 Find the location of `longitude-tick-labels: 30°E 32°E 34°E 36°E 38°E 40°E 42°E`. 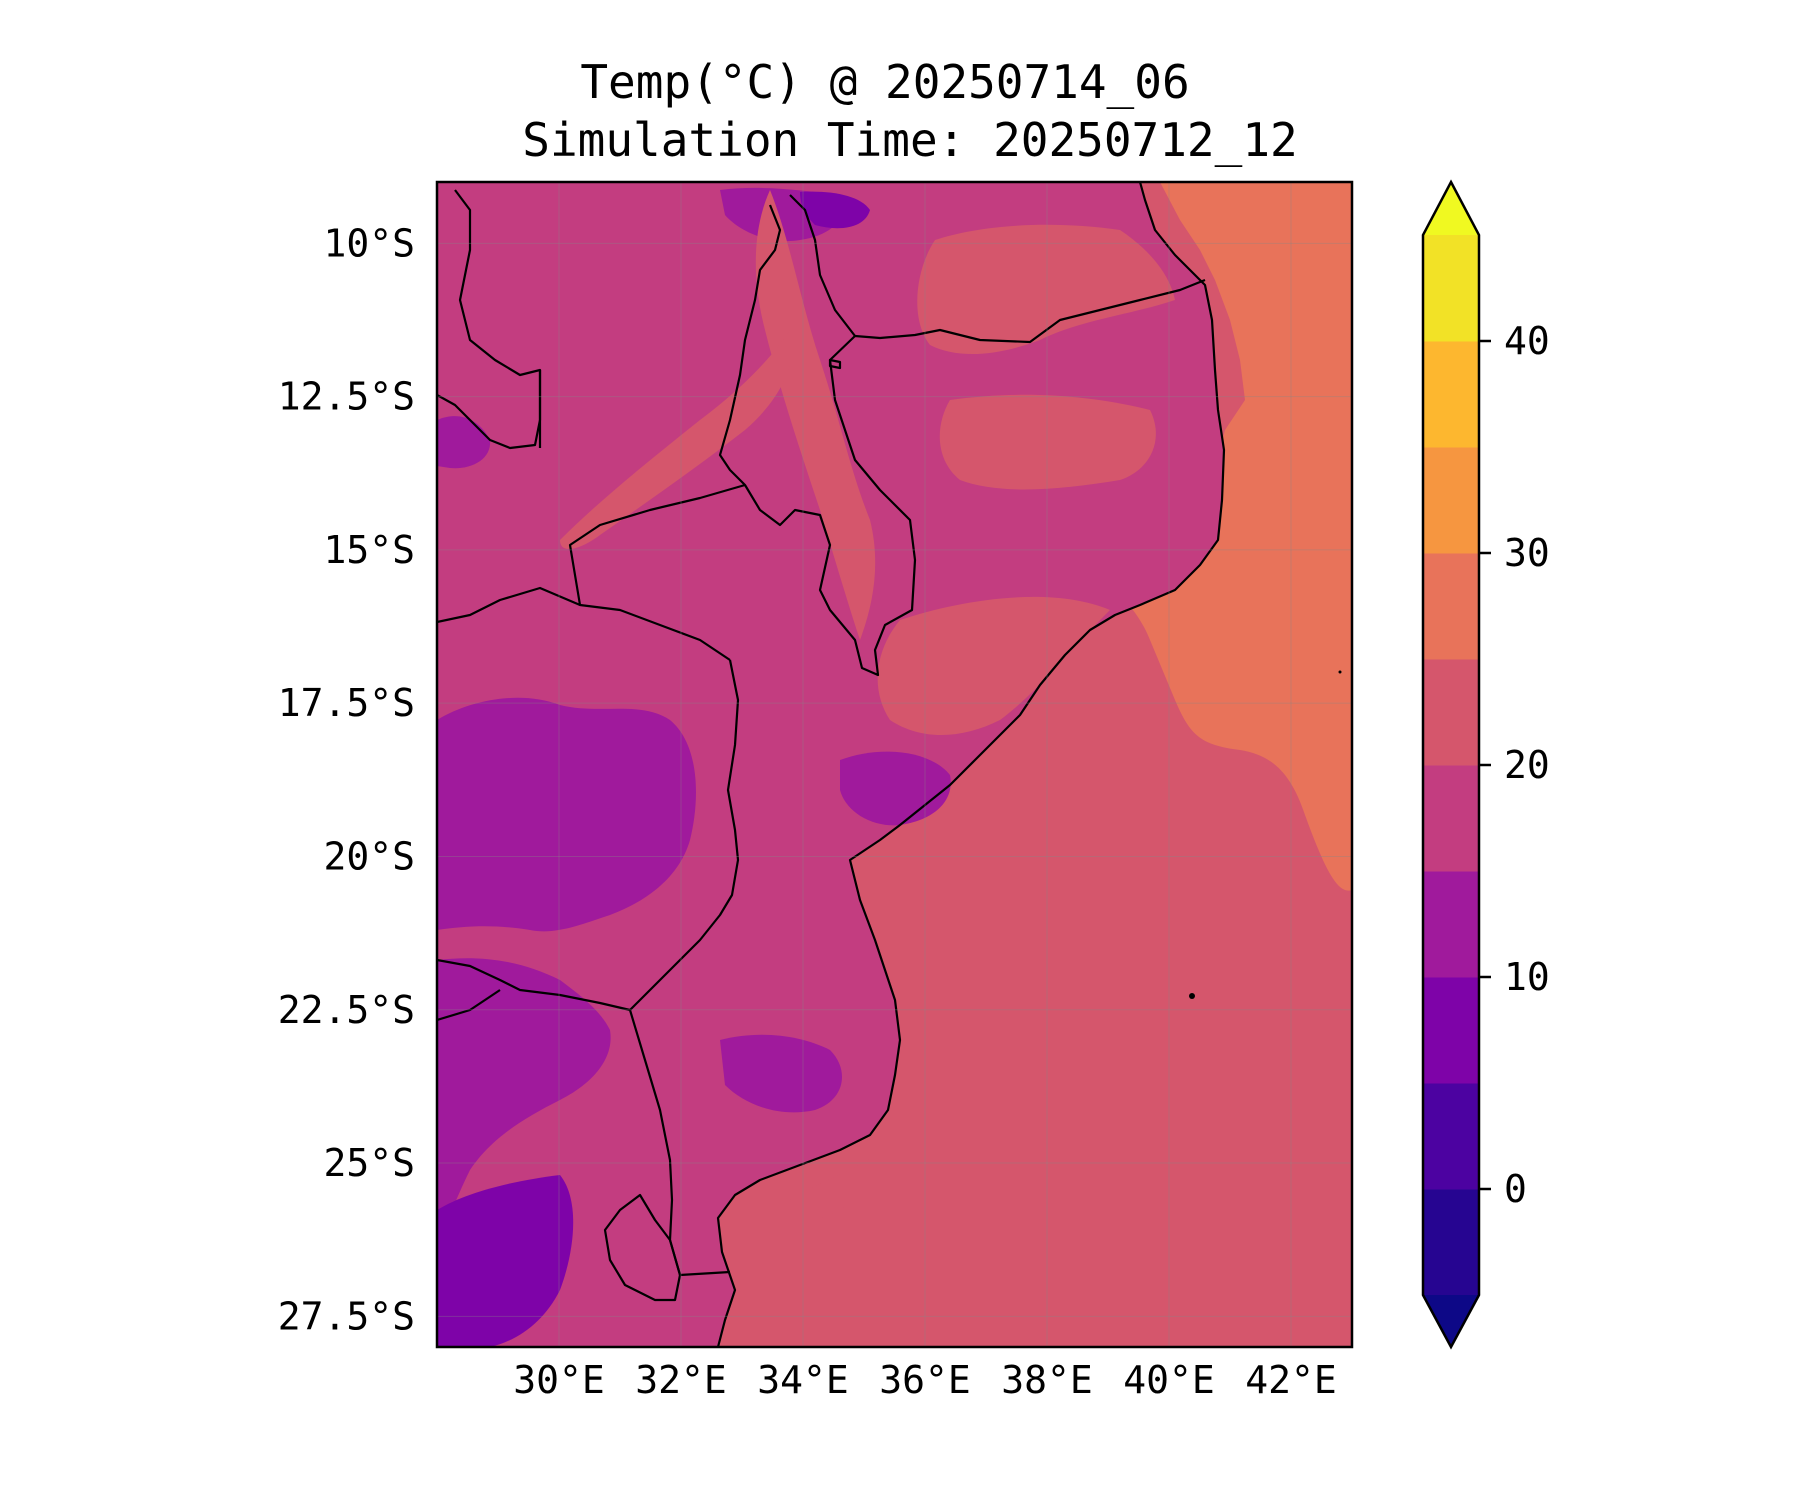

longitude-tick-labels: 30°E 32°E 34°E 36°E 38°E 40°E 42°E is located at coordinates (925, 1380).